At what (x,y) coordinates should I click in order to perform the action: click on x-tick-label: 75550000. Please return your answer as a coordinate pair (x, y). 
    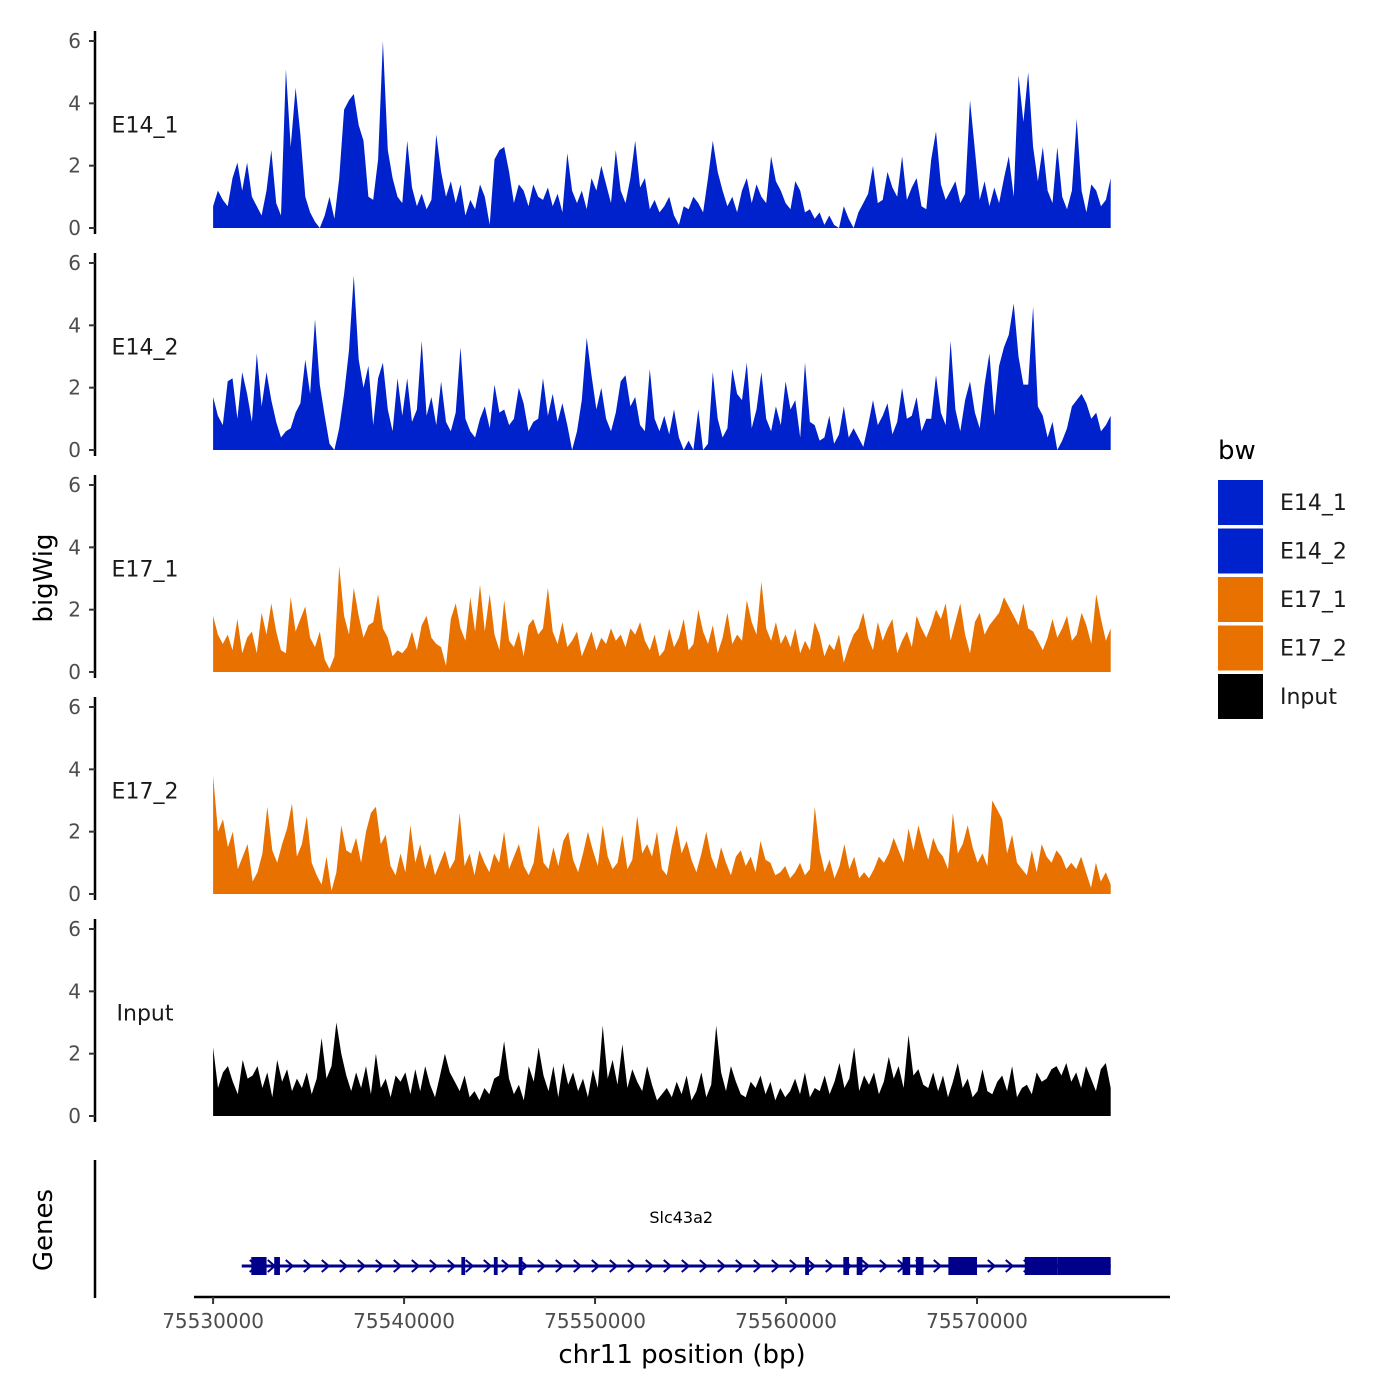
    Looking at the image, I should click on (595, 1321).